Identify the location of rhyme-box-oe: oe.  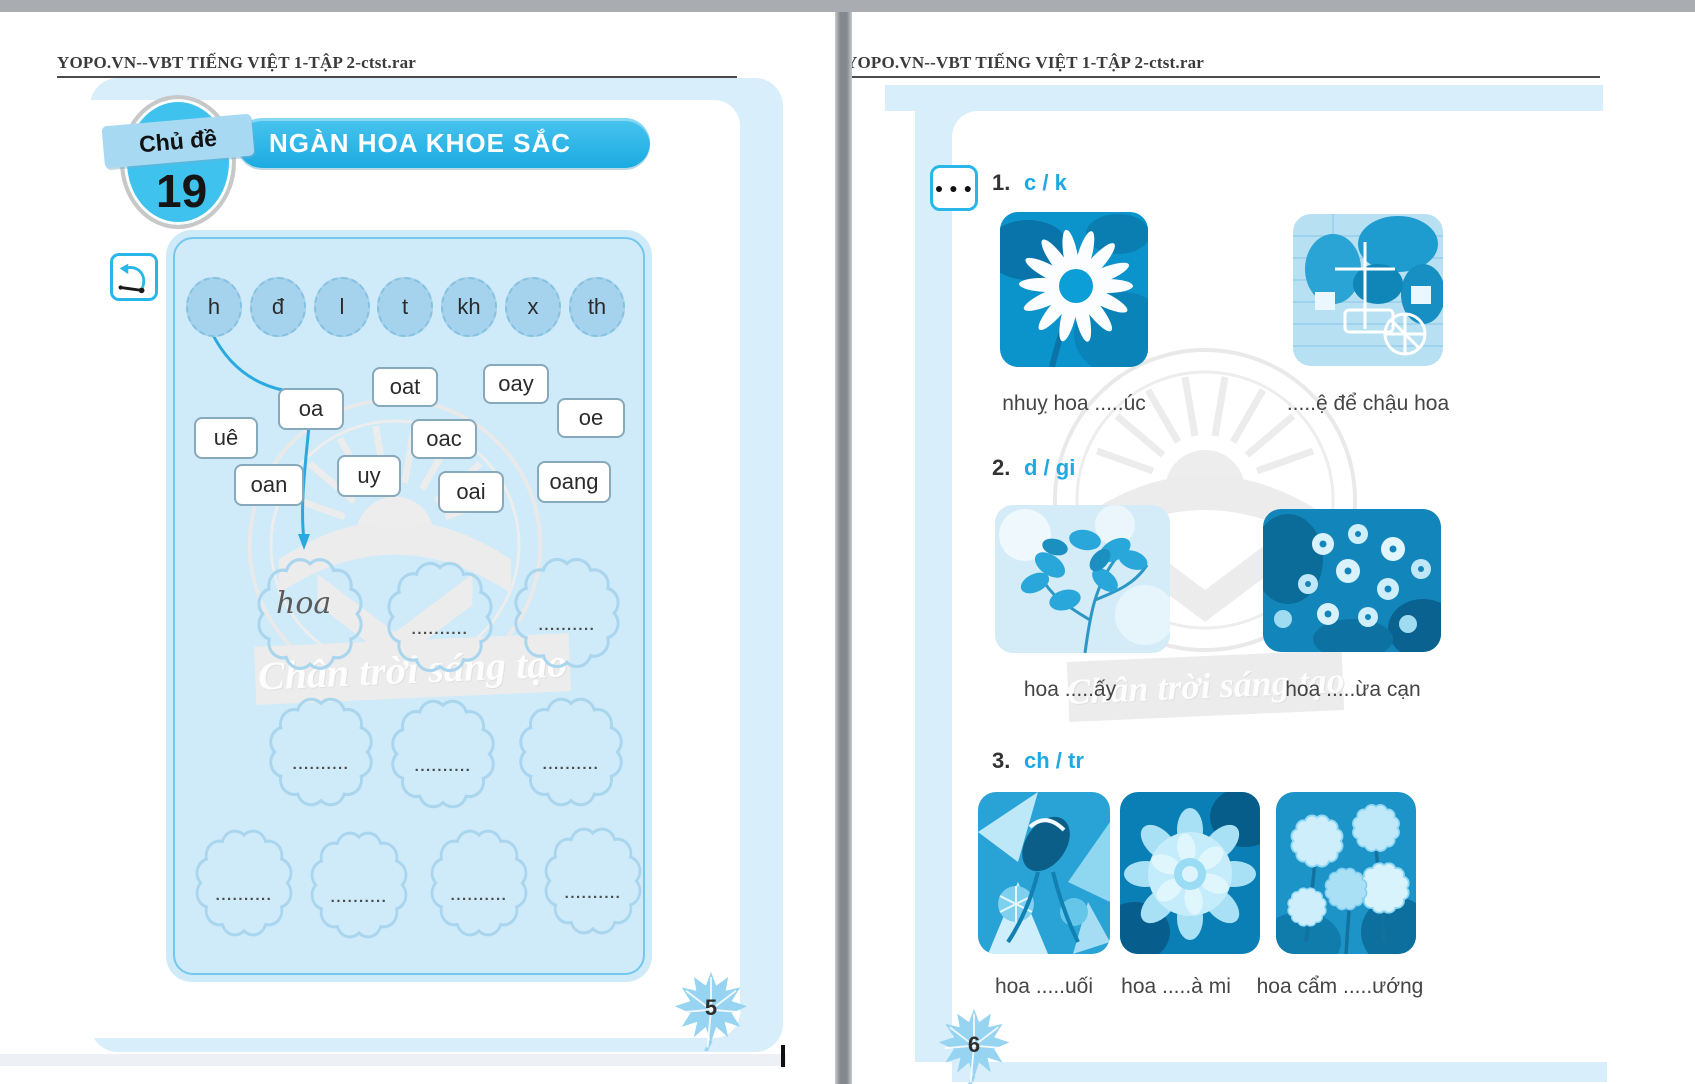
(591, 418).